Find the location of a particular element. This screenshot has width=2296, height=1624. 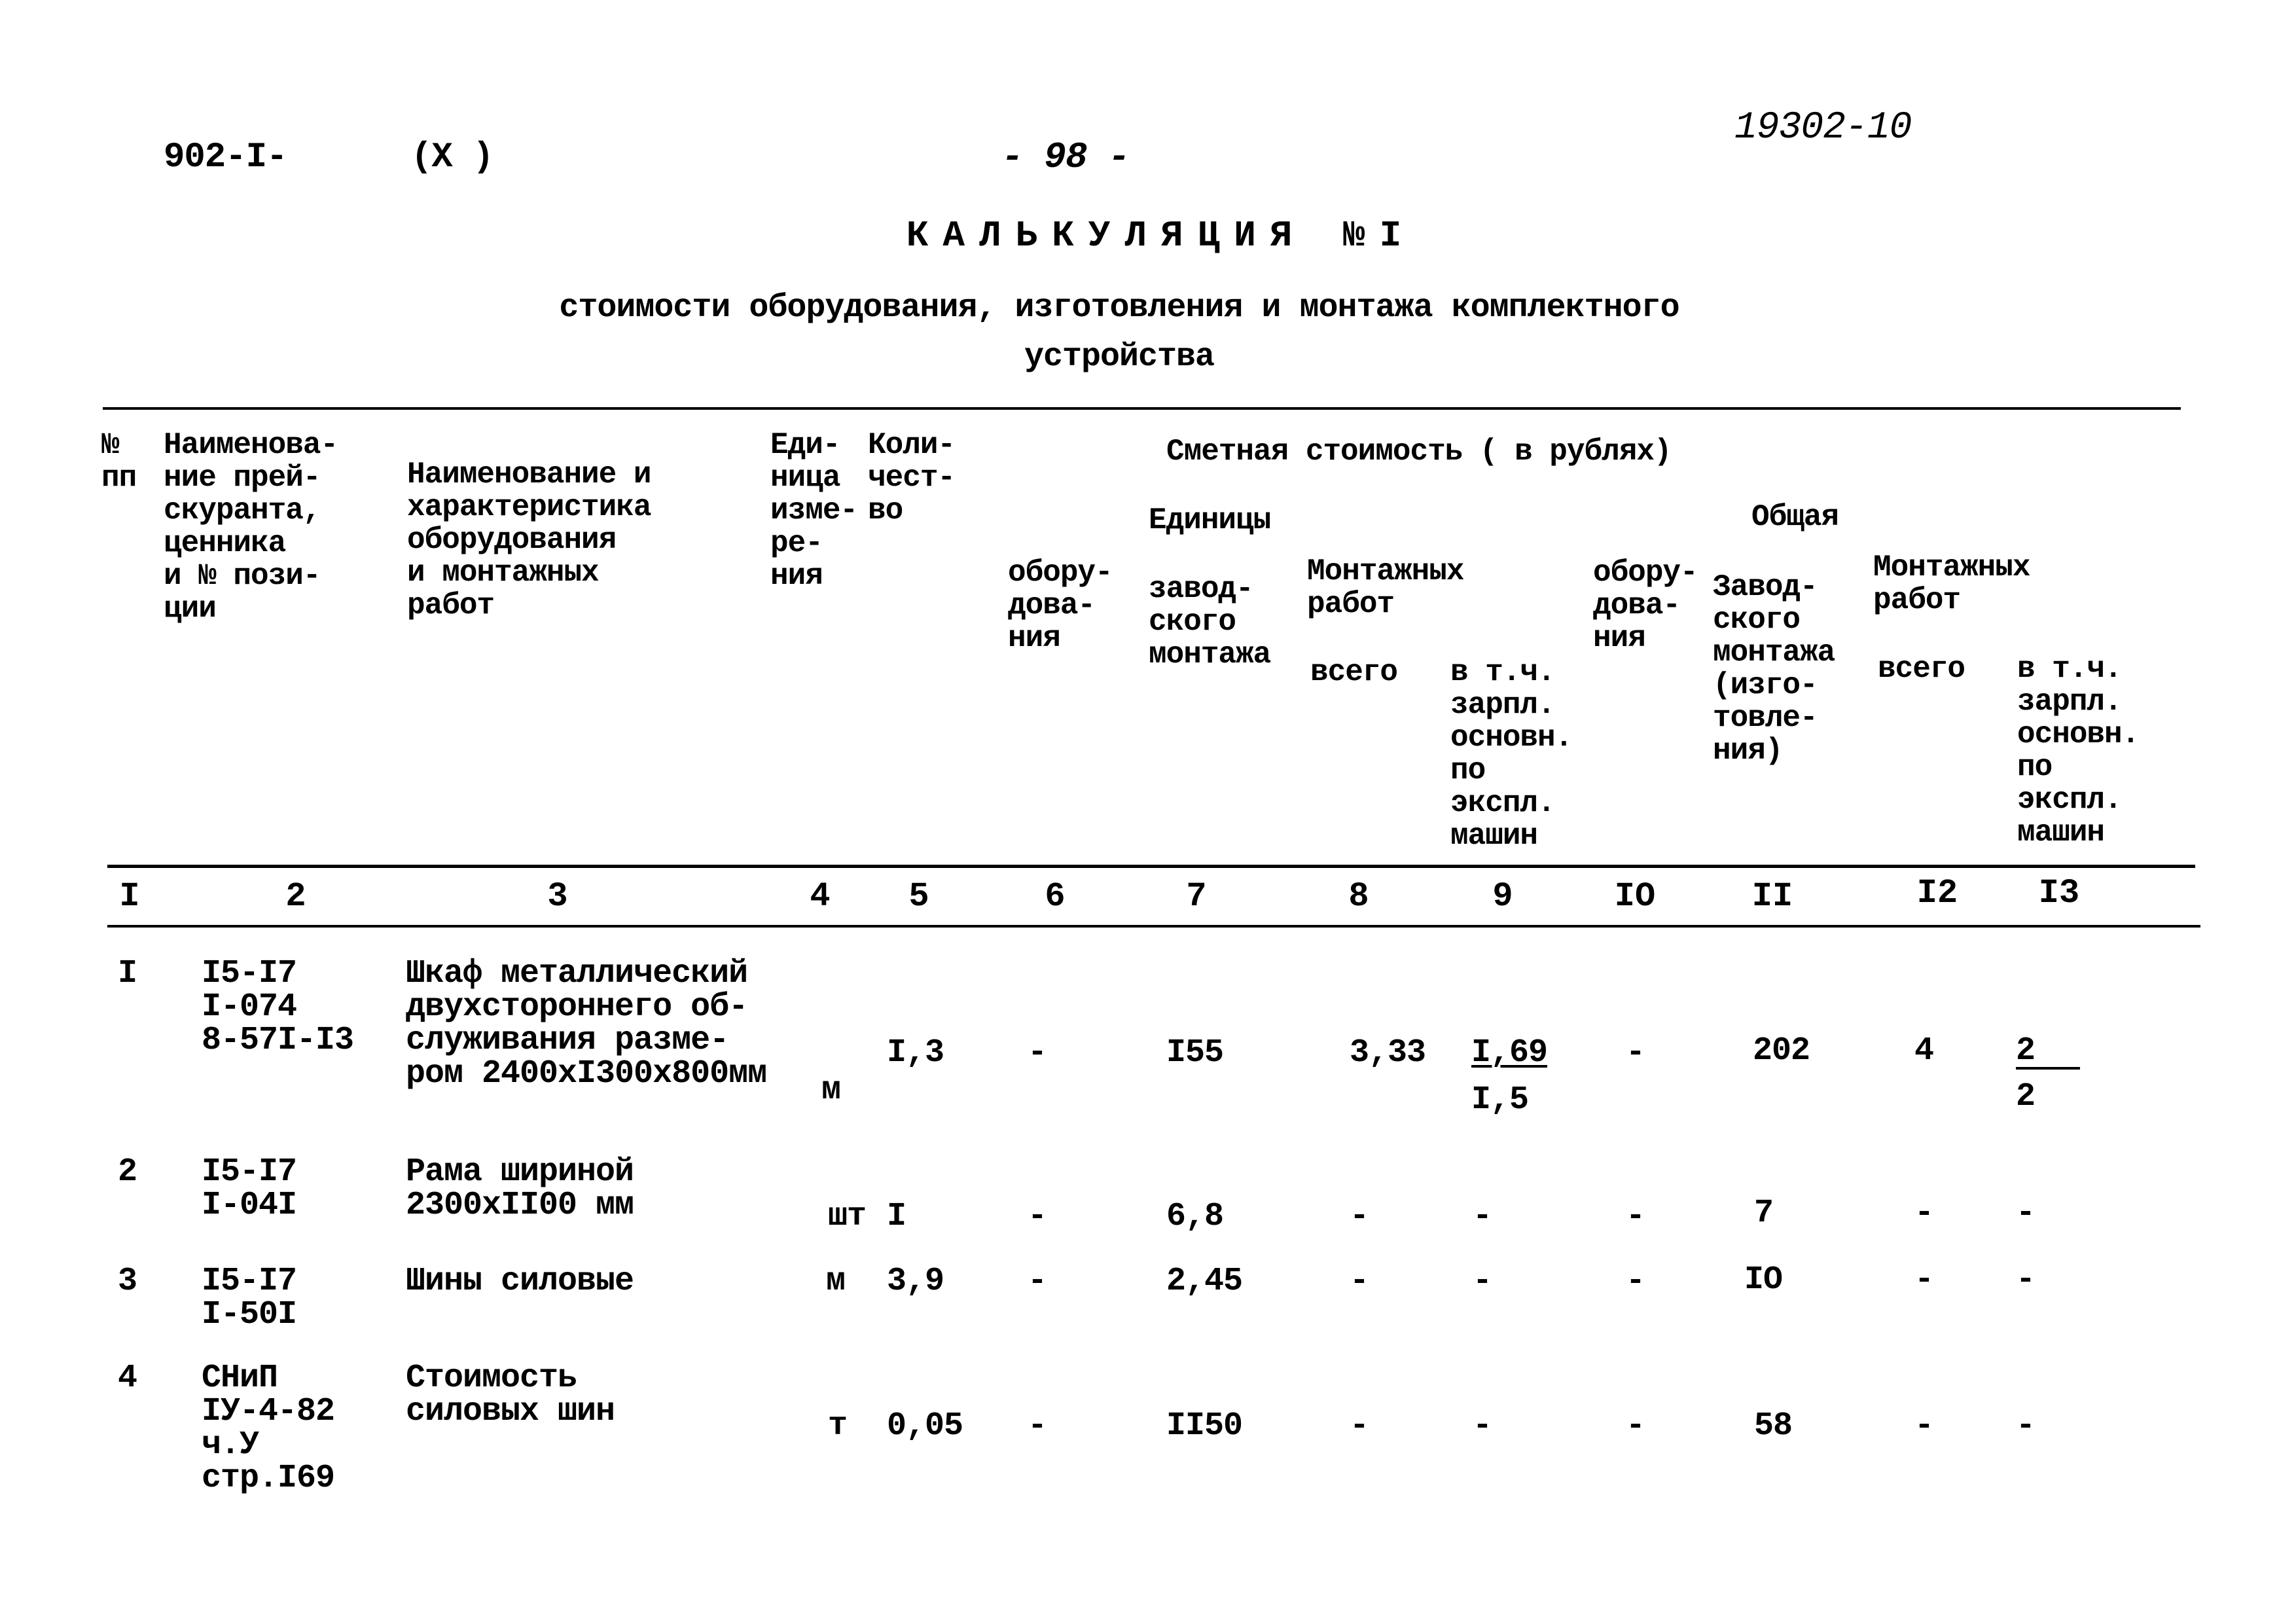

row-total-factory: IO is located at coordinates (1763, 1280).